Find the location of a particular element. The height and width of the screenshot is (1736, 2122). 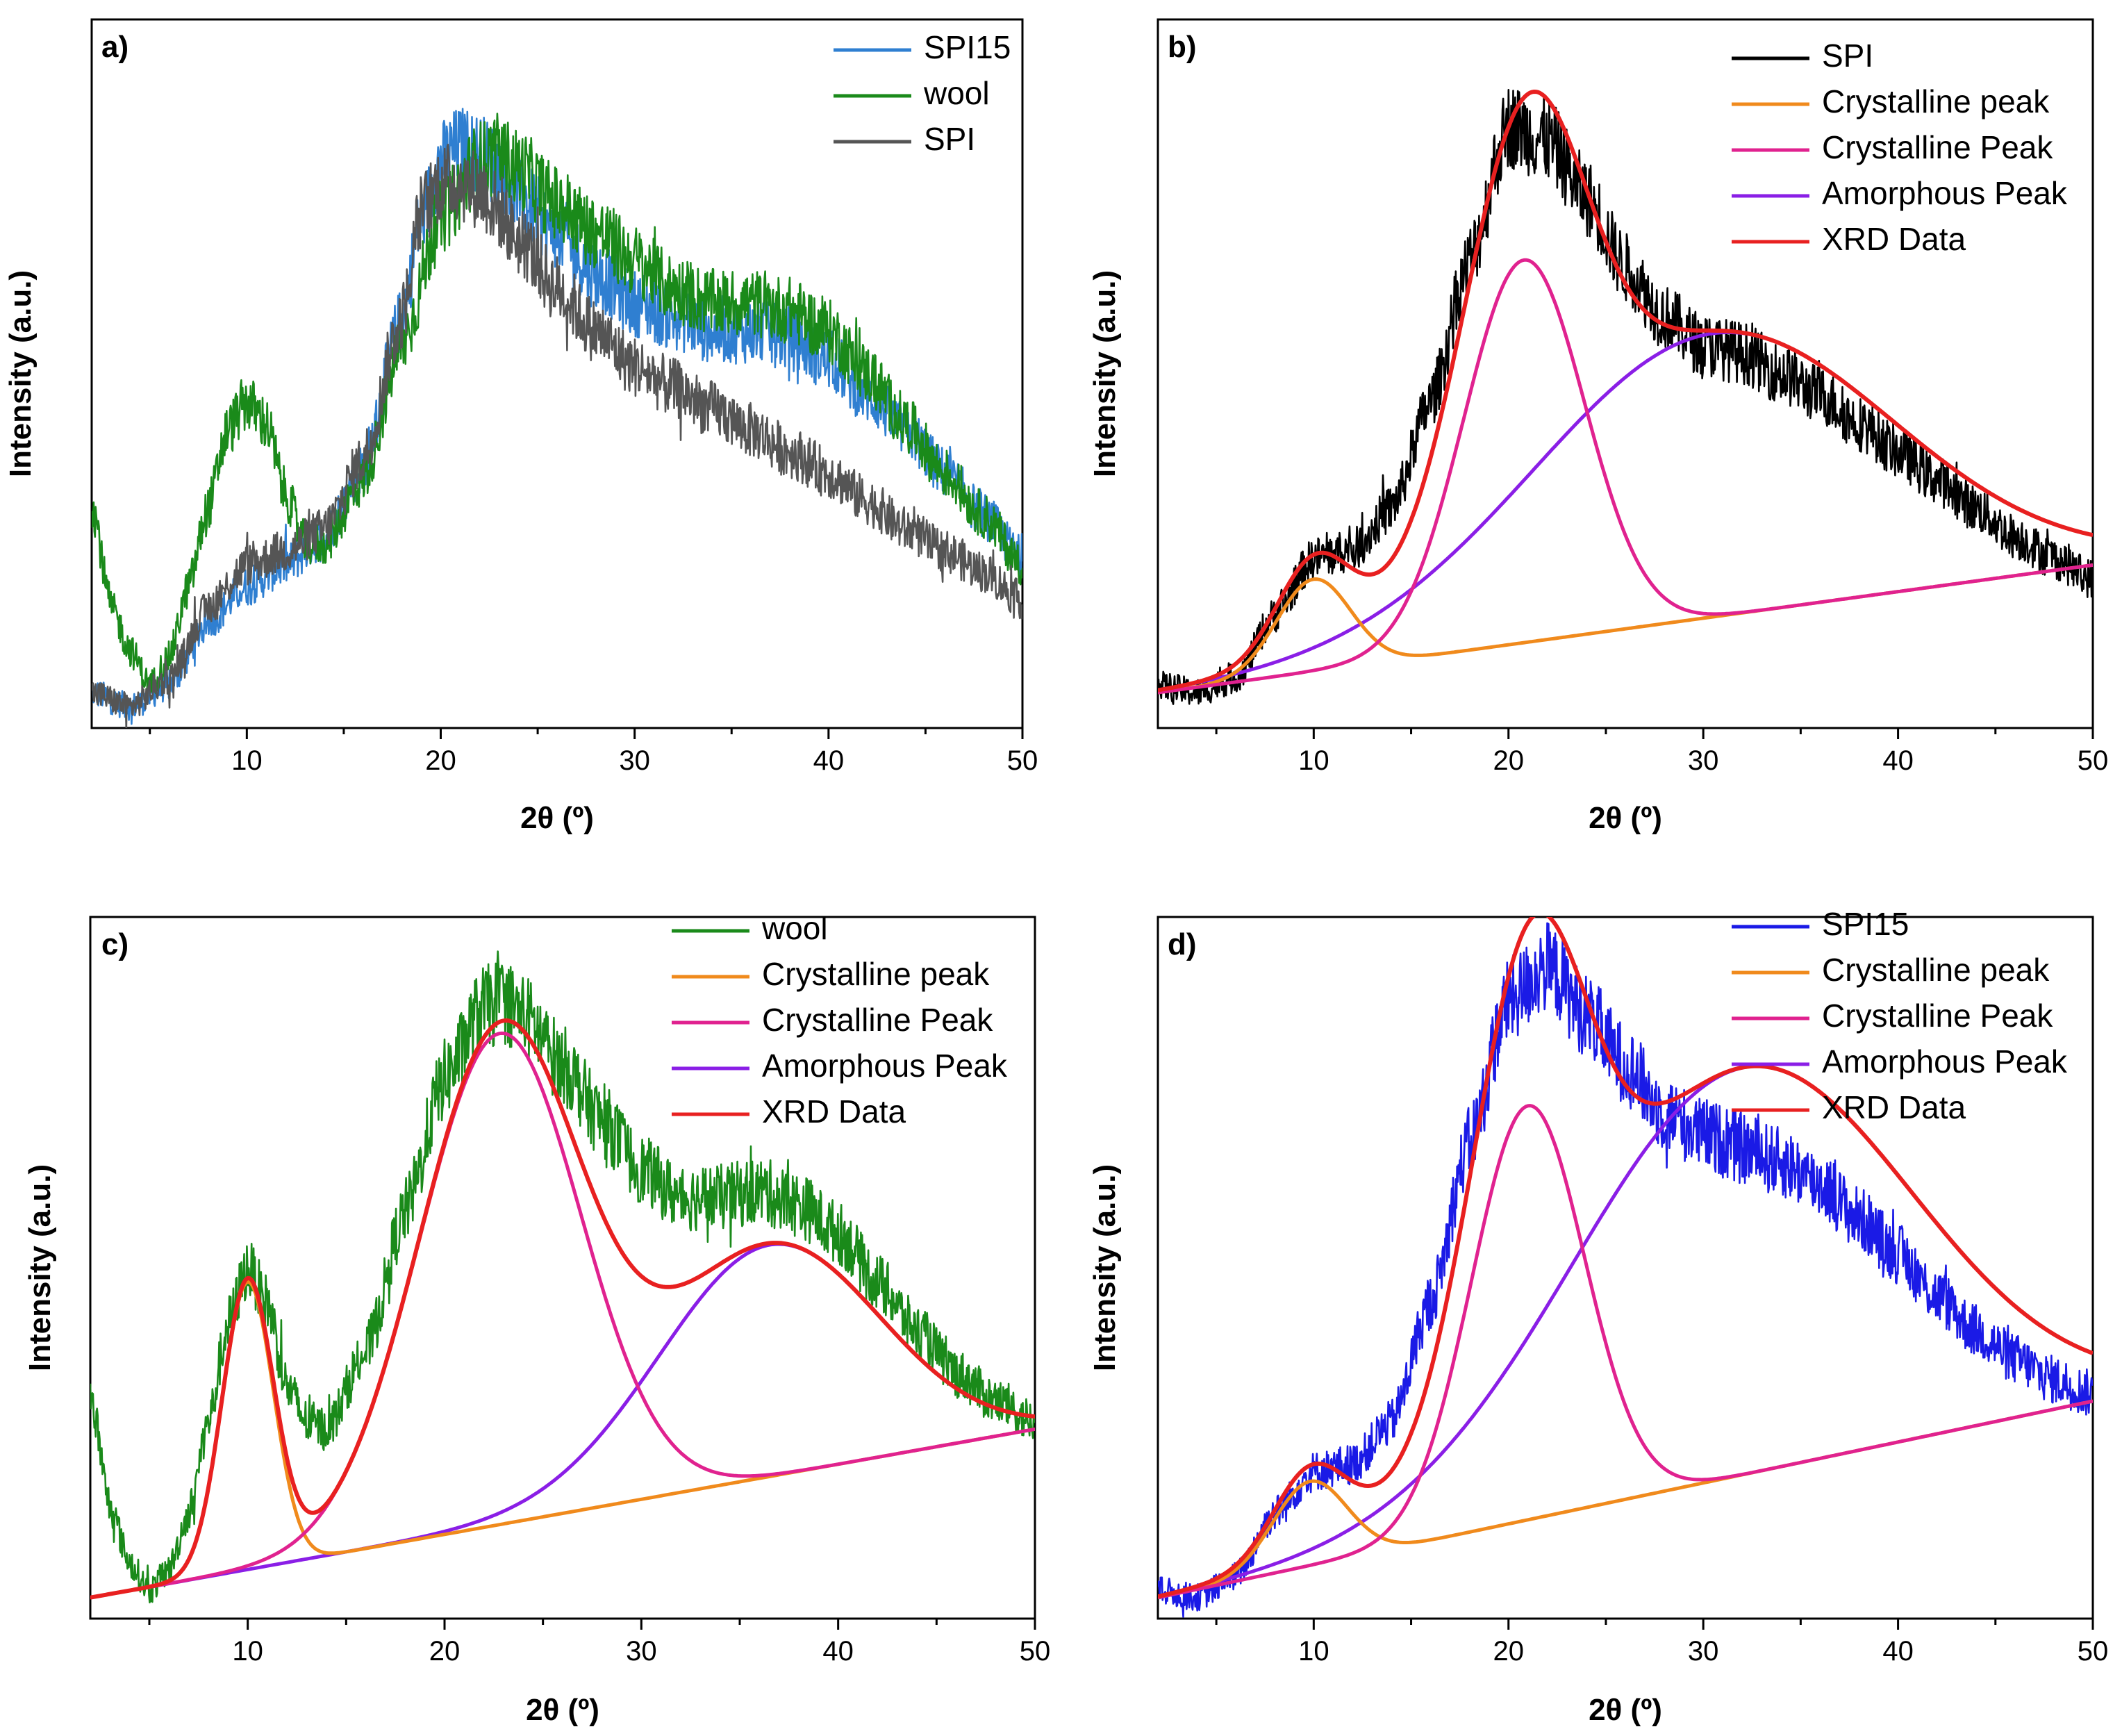

panel-b-x-tick-label-30: 30 is located at coordinates (1703, 760).